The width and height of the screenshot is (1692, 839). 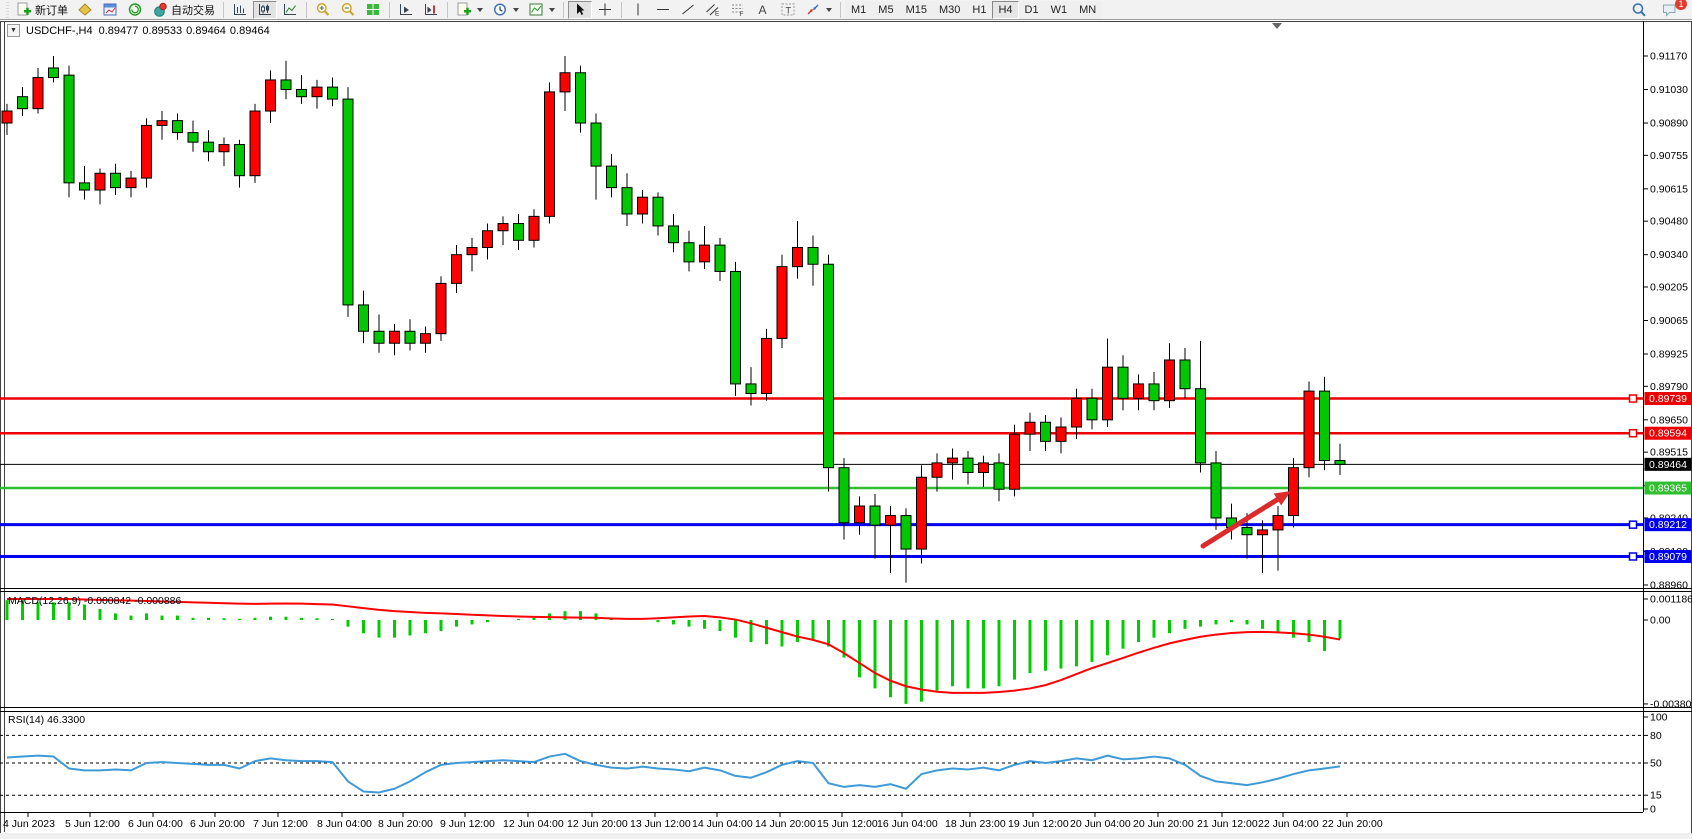 I want to click on notifications-button: 1, so click(x=1672, y=9).